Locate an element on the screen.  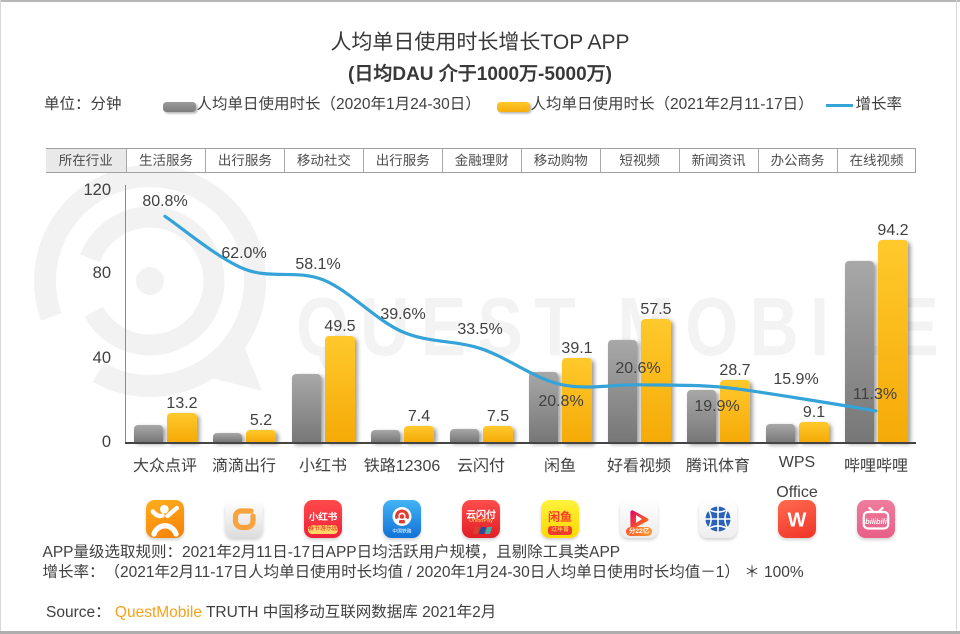
svg-text: W is located at coordinates (797, 521).